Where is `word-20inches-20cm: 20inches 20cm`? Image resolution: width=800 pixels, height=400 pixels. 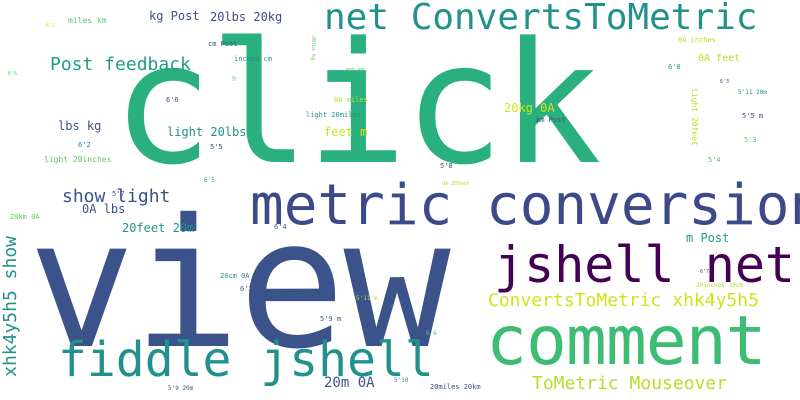 word-20inches-20cm: 20inches 20cm is located at coordinates (719, 285).